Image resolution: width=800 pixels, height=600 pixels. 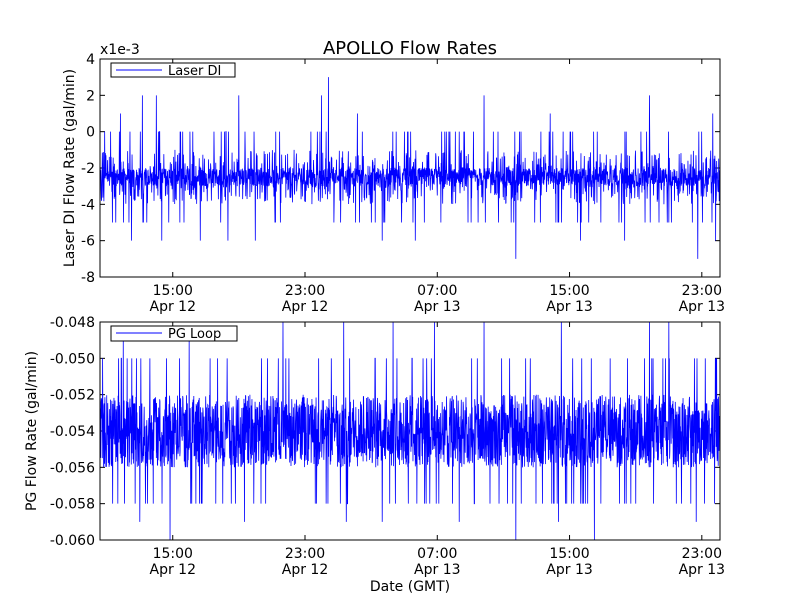 What do you see at coordinates (72, 359) in the screenshot?
I see `y-tick-label: -0.050` at bounding box center [72, 359].